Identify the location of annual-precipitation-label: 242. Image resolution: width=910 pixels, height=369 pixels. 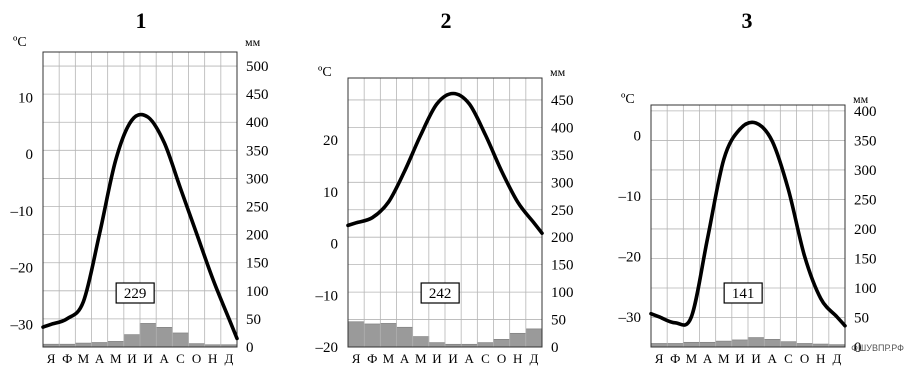
(440, 294).